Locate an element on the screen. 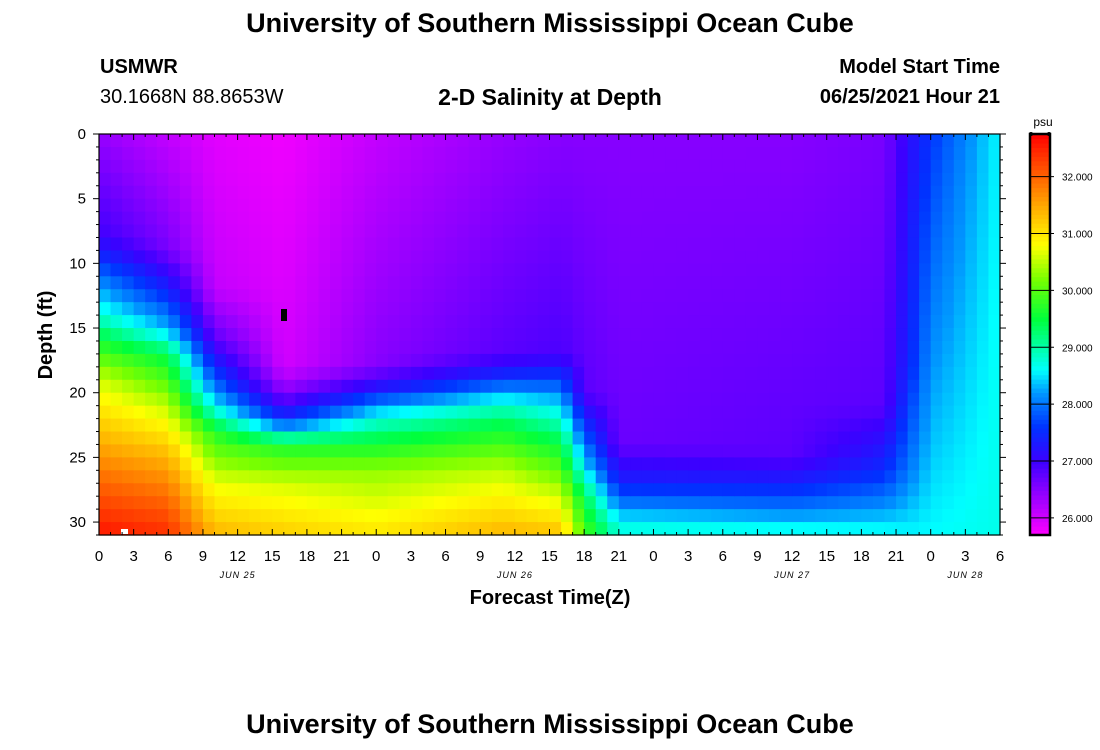 This screenshot has height=750, width=1100. x-tick-label: 18 is located at coordinates (307, 556).